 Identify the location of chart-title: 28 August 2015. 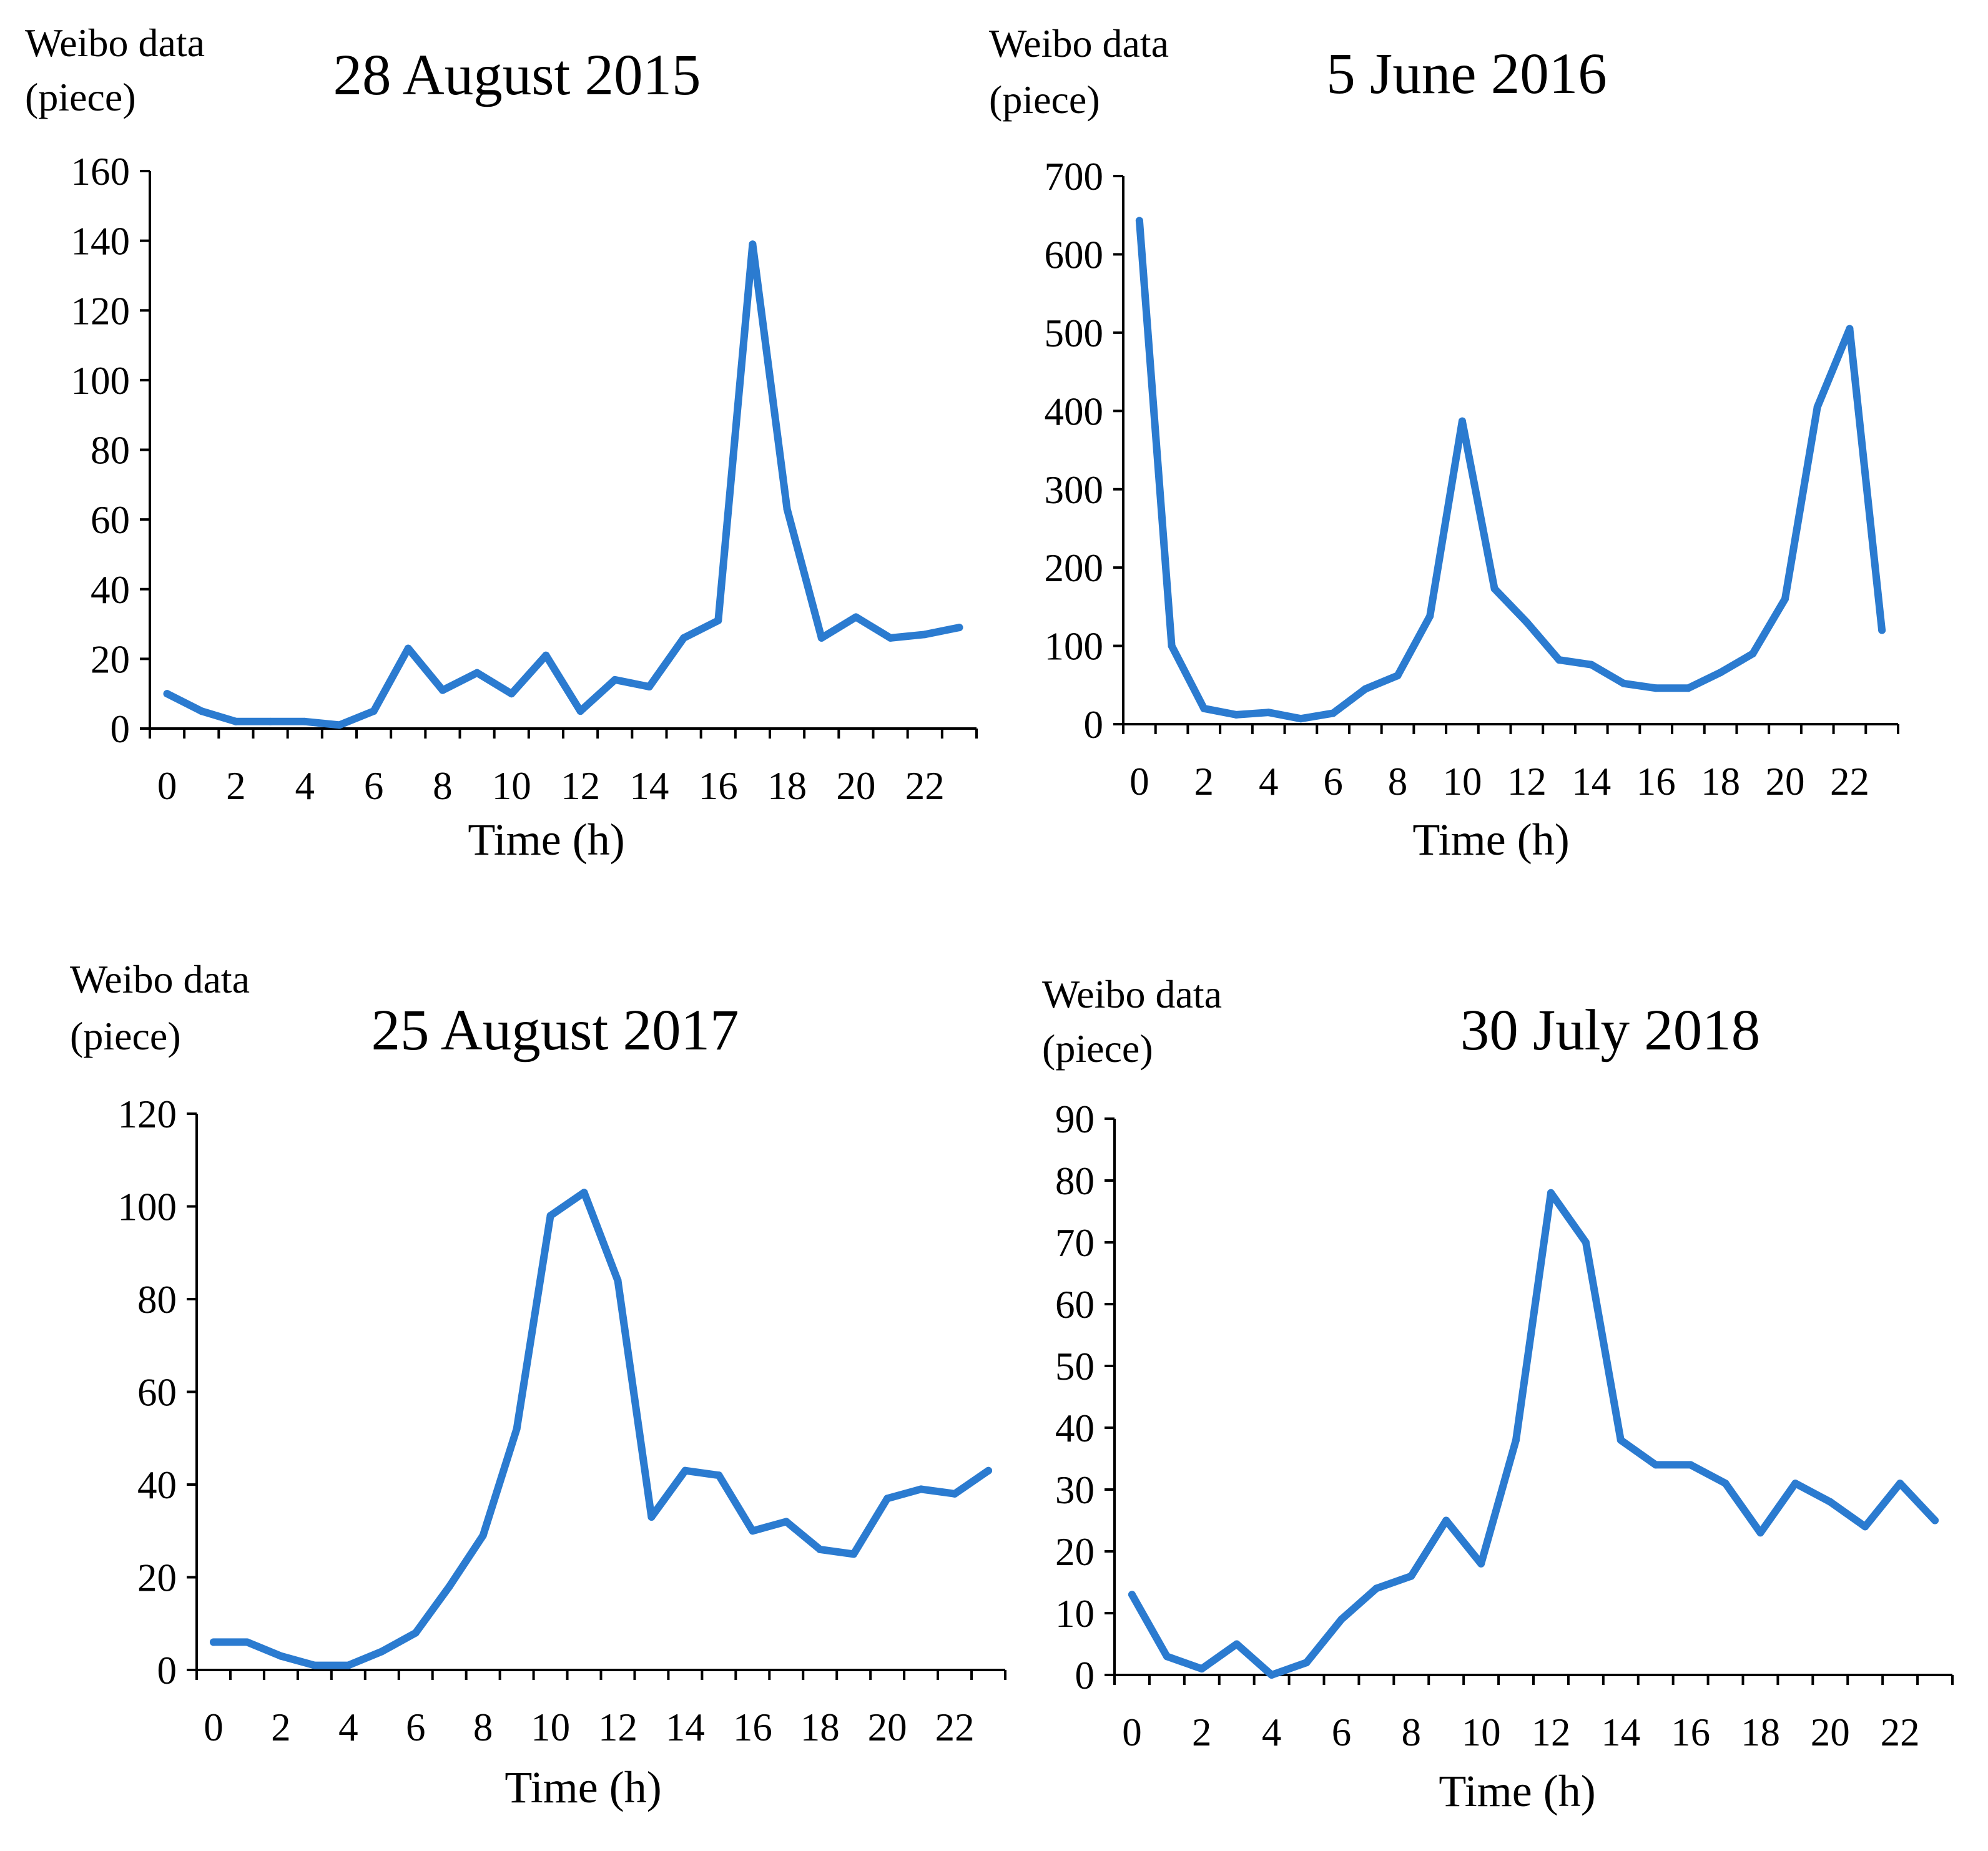
(517, 75).